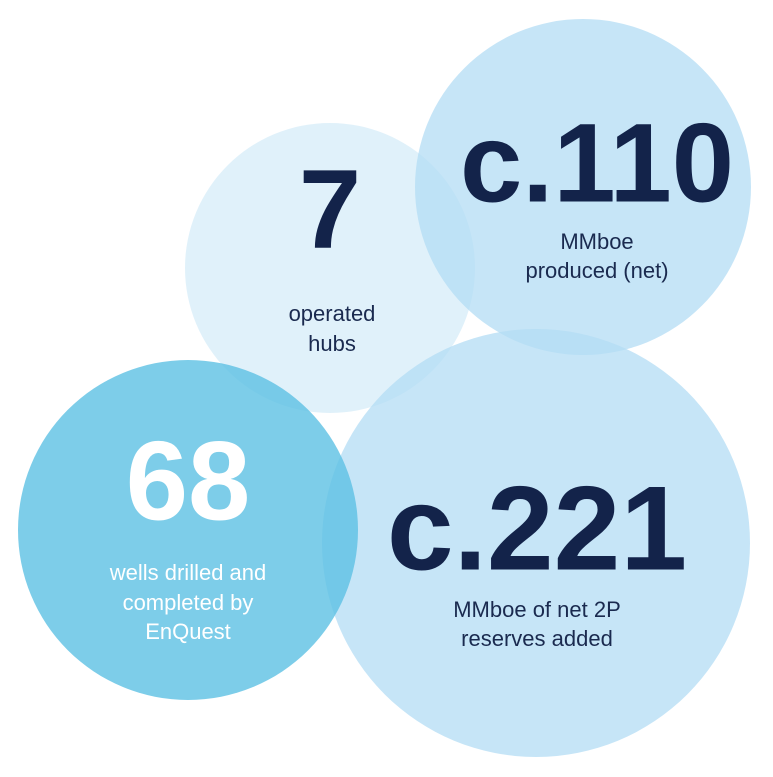 The height and width of the screenshot is (777, 773). I want to click on figure: 7, so click(330, 209).